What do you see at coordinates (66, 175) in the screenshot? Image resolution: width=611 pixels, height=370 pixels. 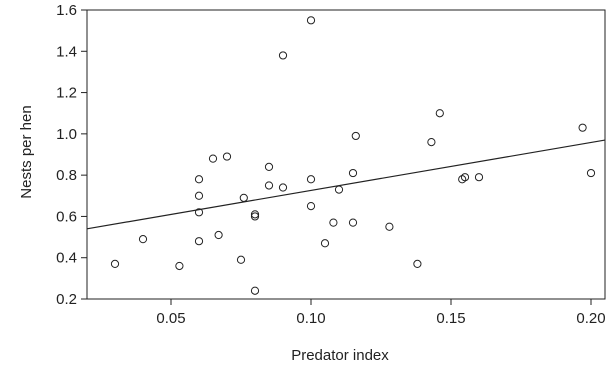 I see `y-tick-label: 0.8` at bounding box center [66, 175].